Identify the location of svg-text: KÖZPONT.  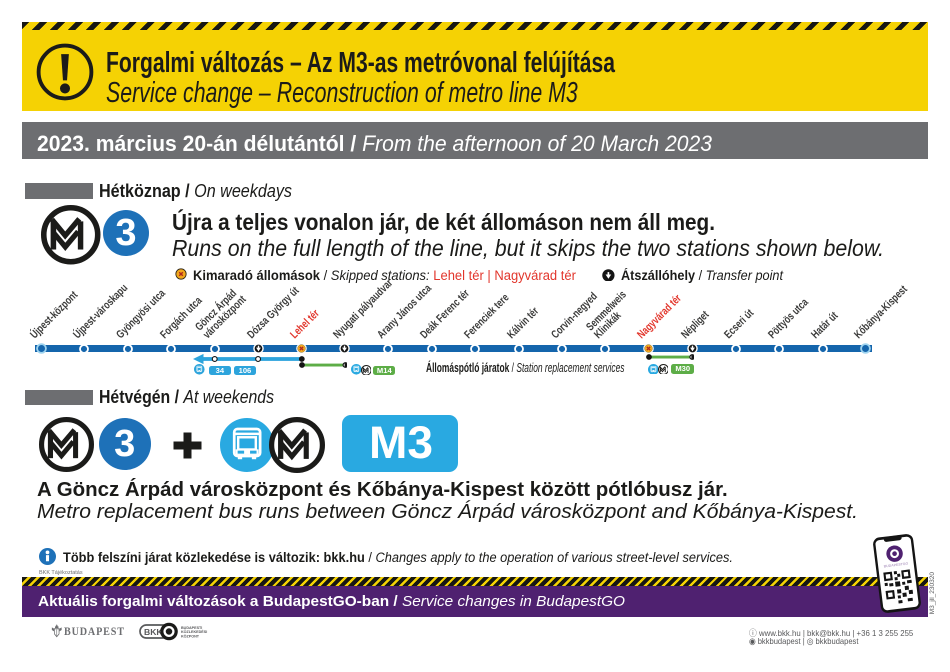
(190, 636).